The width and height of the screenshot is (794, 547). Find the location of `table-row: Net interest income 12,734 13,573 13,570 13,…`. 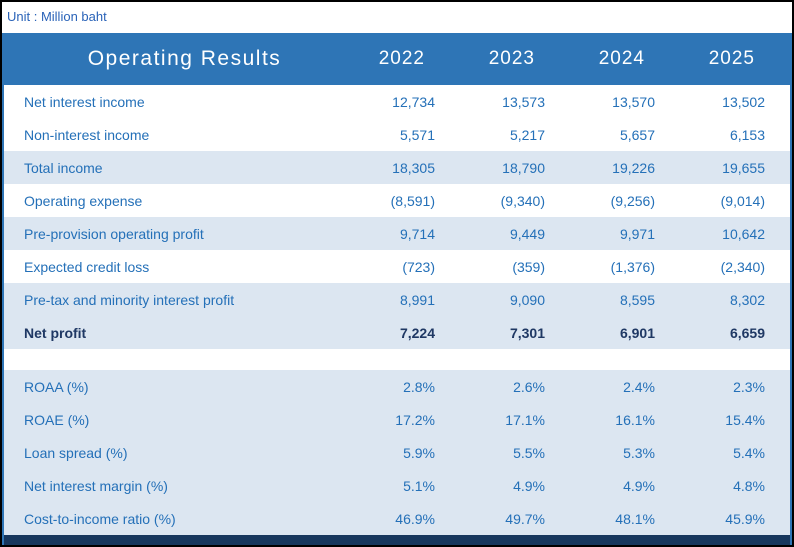

table-row: Net interest income 12,734 13,573 13,570 13,… is located at coordinates (397, 101).